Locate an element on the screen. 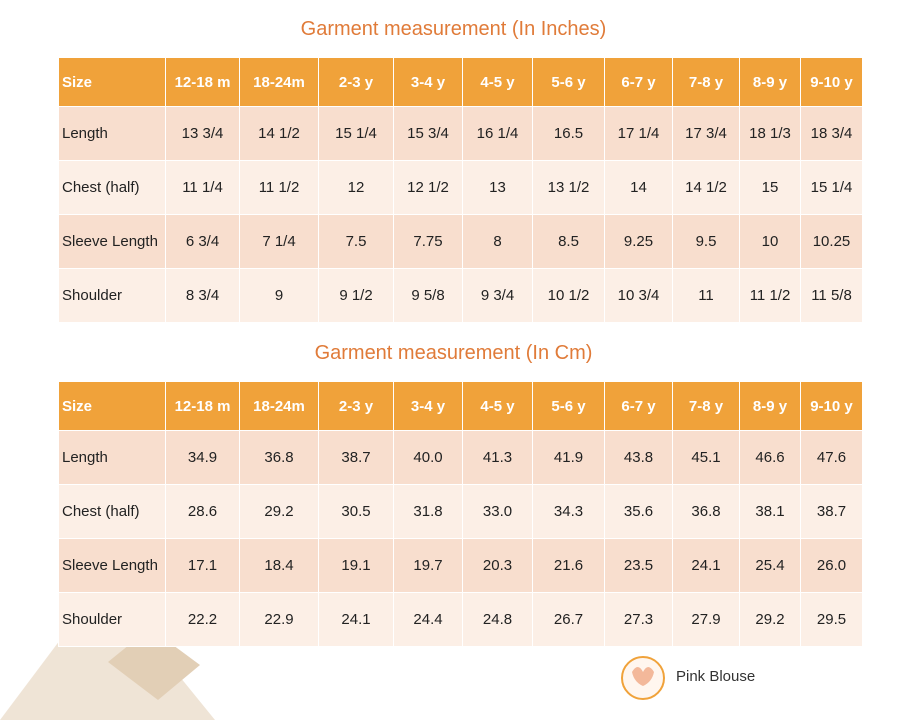 Image resolution: width=907 pixels, height=720 pixels. table-cell: 6 3/4 is located at coordinates (202, 241).